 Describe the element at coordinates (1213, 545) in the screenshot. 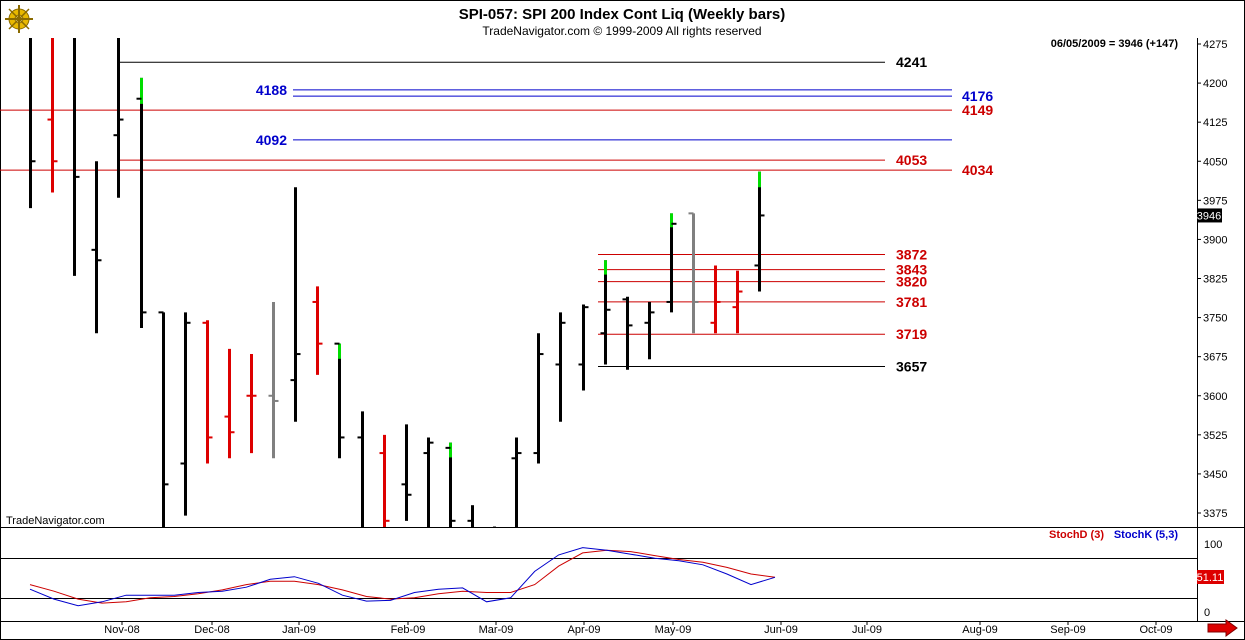

I see `stoch-tick-100: 100` at that location.